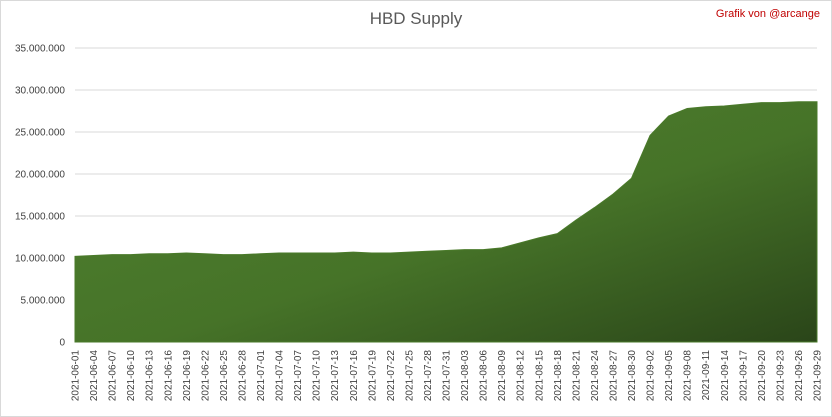 This screenshot has height=417, width=832. Describe the element at coordinates (94, 376) in the screenshot. I see `x-tick-label: 2021-06-04` at that location.